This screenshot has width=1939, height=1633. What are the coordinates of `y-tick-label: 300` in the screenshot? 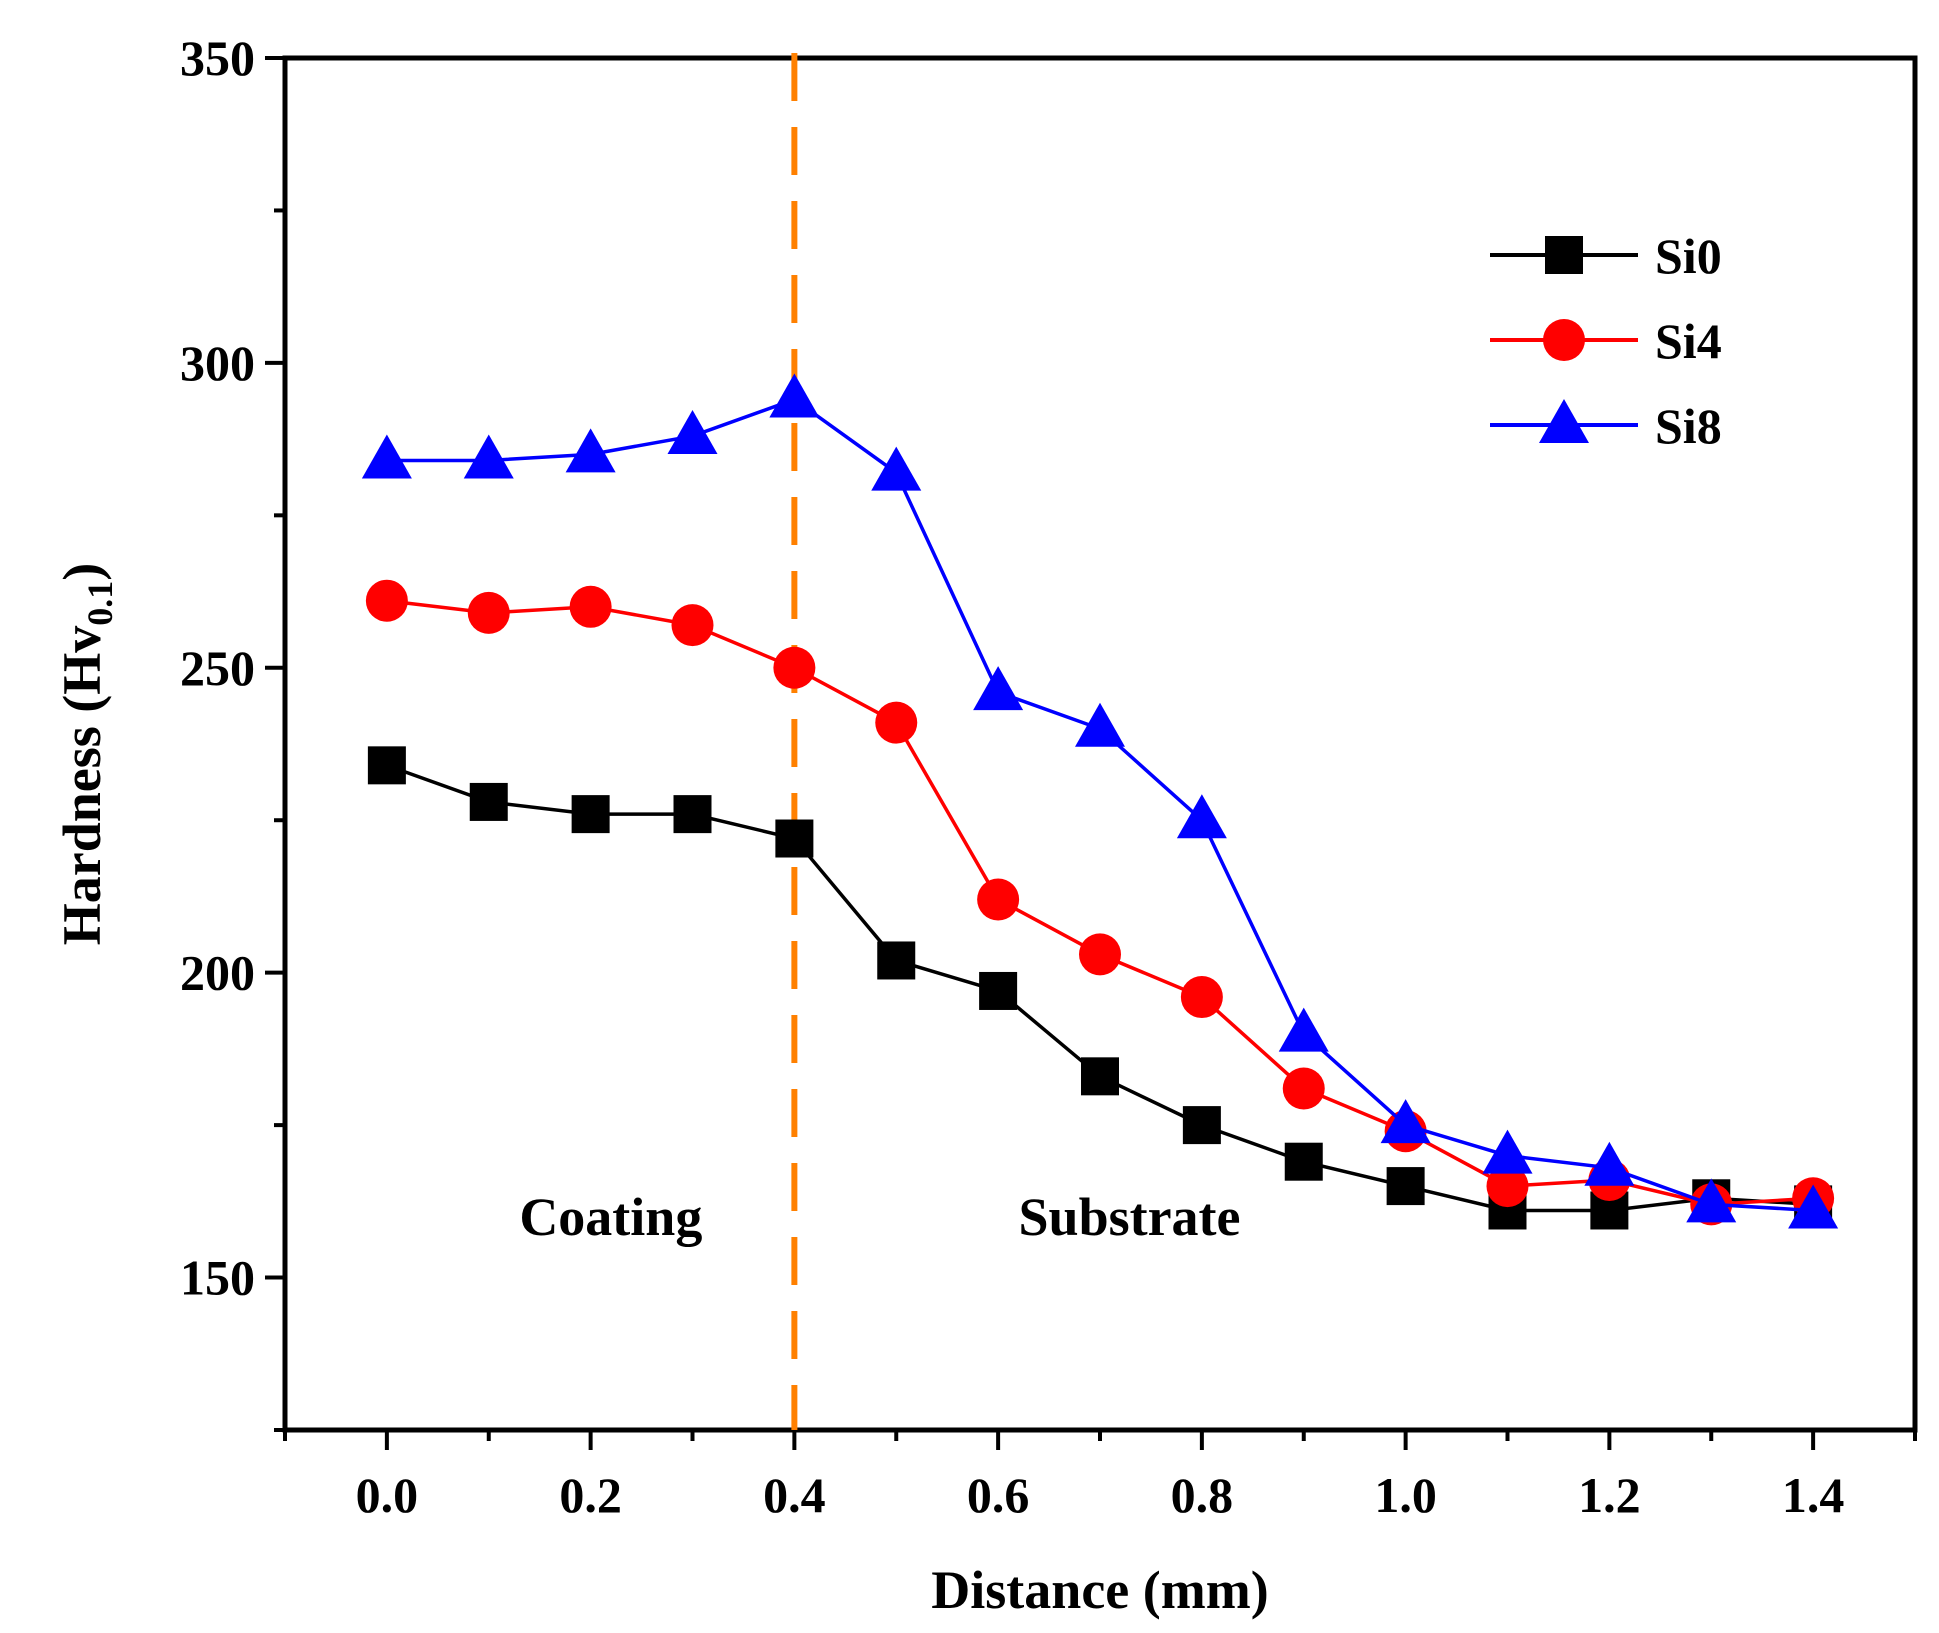 It's located at (217, 363).